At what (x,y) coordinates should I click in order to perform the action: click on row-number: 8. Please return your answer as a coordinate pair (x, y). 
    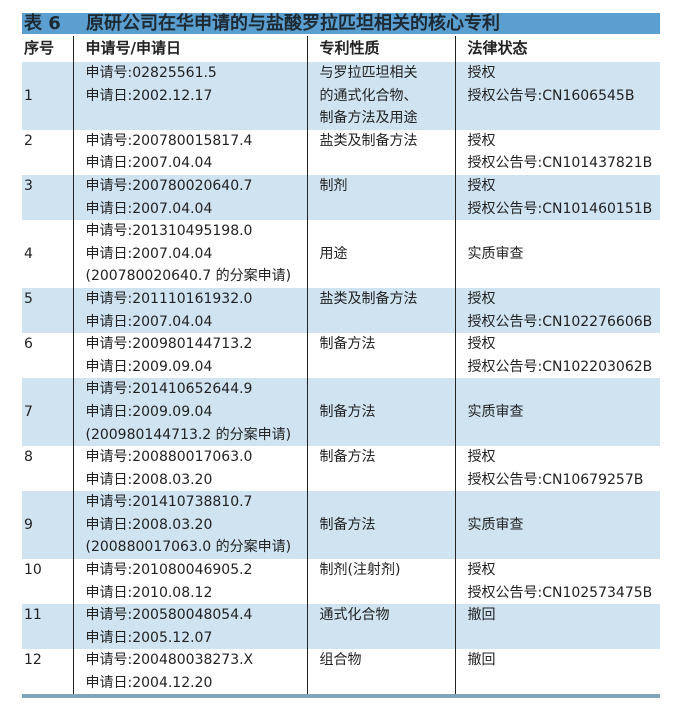
    Looking at the image, I should click on (47, 468).